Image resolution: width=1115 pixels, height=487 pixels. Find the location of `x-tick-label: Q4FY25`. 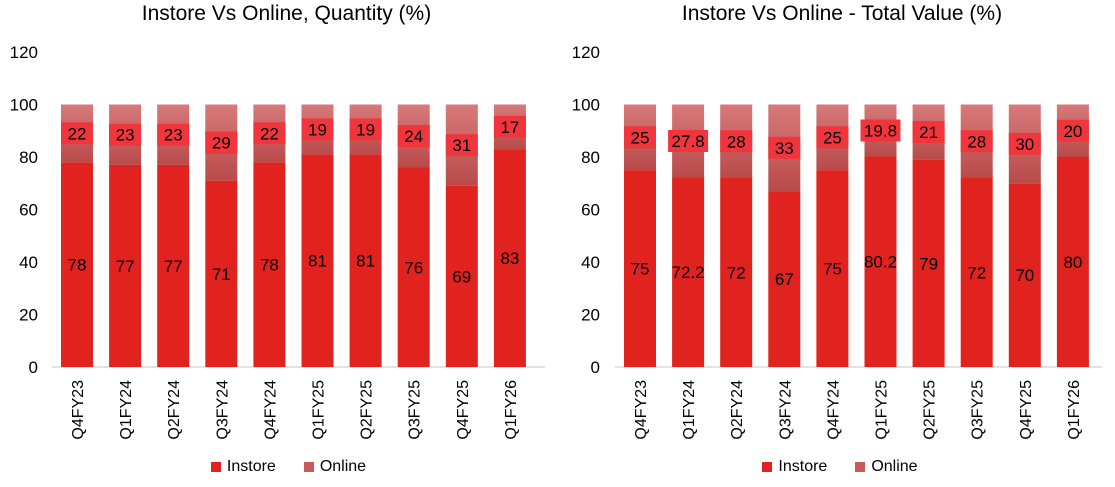

x-tick-label: Q4FY25 is located at coordinates (1026, 410).